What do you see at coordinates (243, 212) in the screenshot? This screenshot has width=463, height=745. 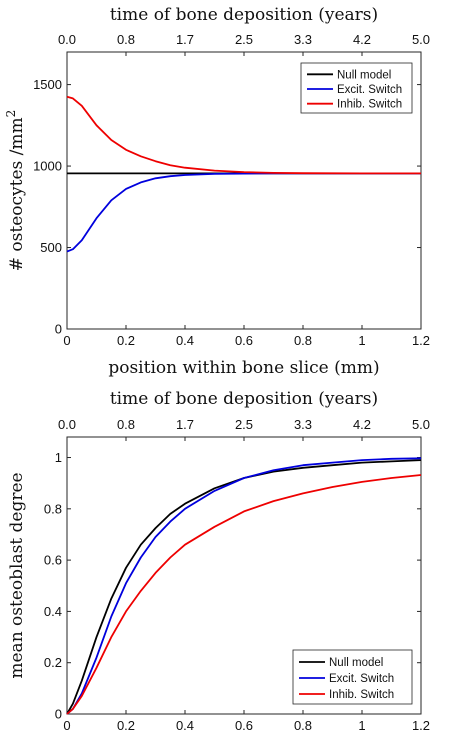 I see `series-line-excit-switch` at bounding box center [243, 212].